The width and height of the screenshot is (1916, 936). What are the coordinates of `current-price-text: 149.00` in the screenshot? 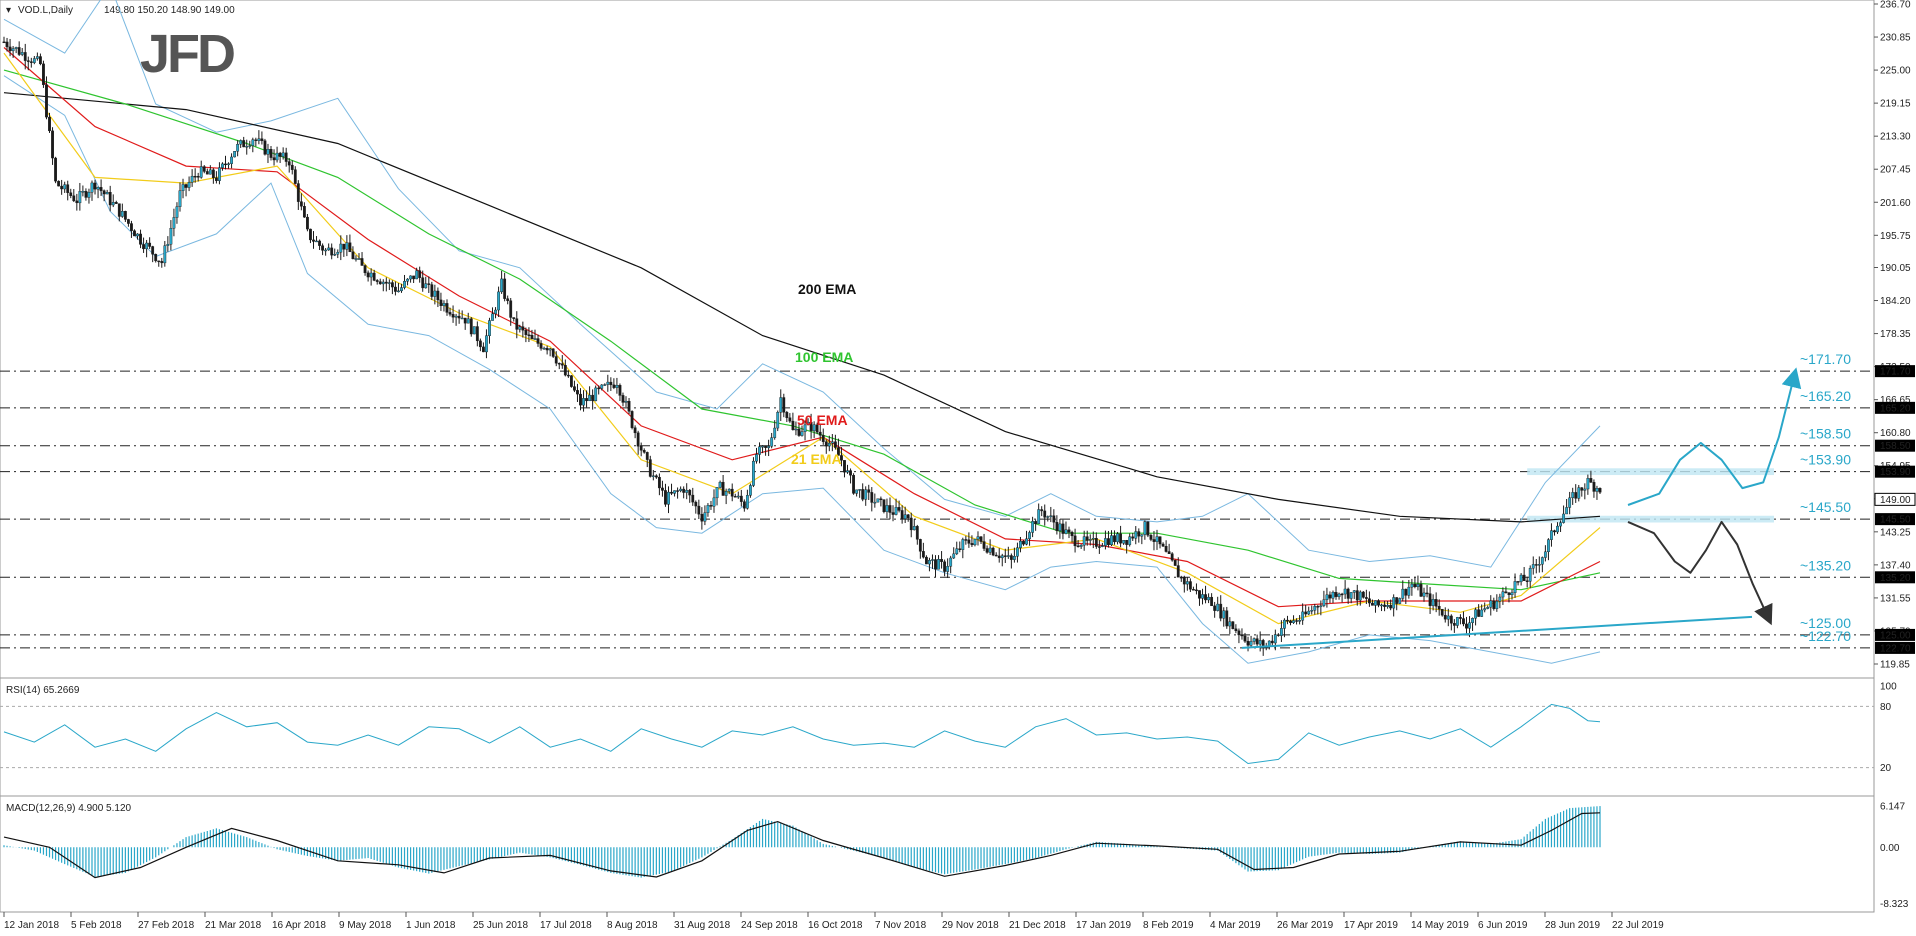 It's located at (1895, 500).